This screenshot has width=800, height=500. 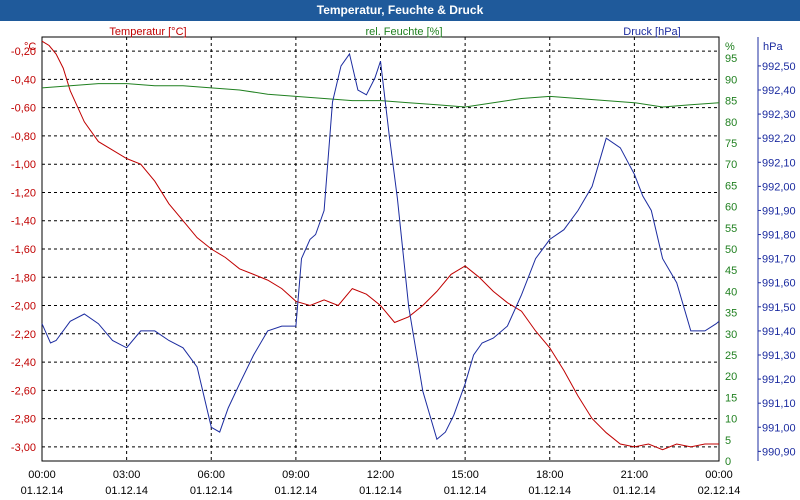 What do you see at coordinates (731, 208) in the screenshot?
I see `humidity-tick: 60` at bounding box center [731, 208].